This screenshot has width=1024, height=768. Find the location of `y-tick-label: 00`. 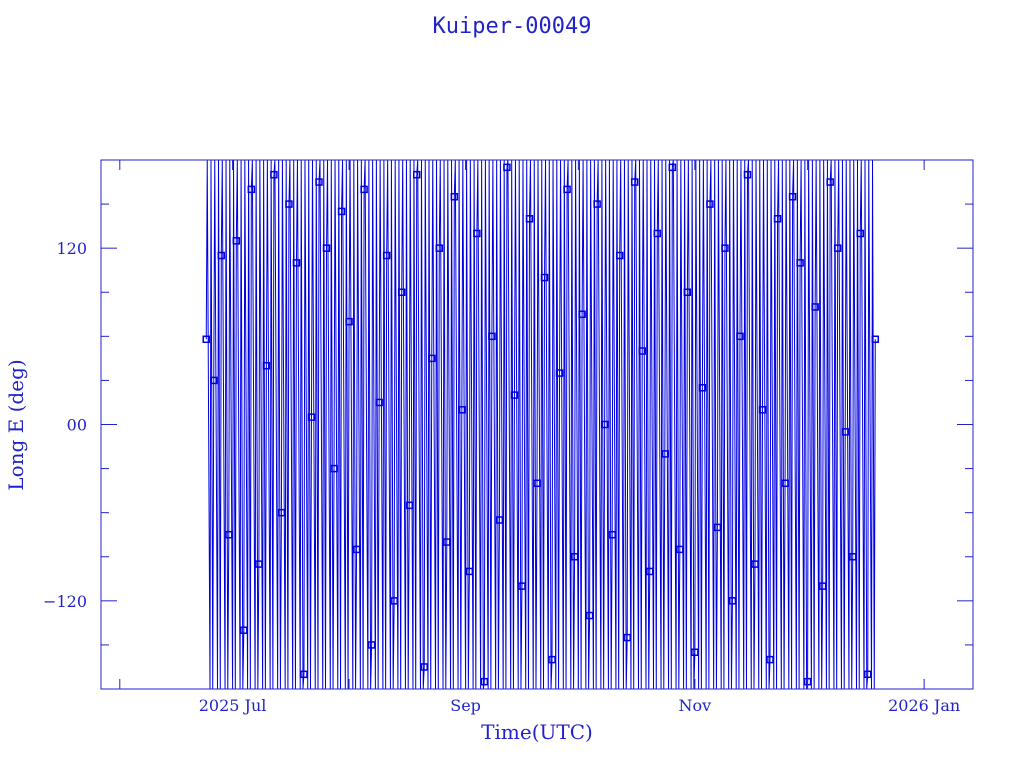

y-tick-label: 00 is located at coordinates (77, 425).